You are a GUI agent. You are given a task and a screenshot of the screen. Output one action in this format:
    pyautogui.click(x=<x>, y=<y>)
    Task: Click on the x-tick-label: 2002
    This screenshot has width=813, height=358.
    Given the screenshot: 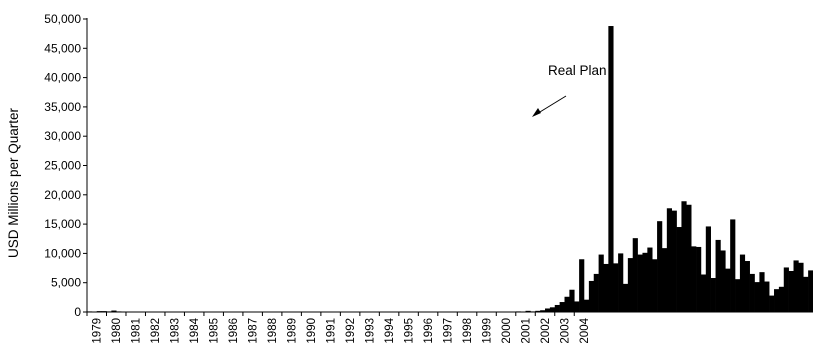 What is the action you would take?
    pyautogui.click(x=546, y=331)
    